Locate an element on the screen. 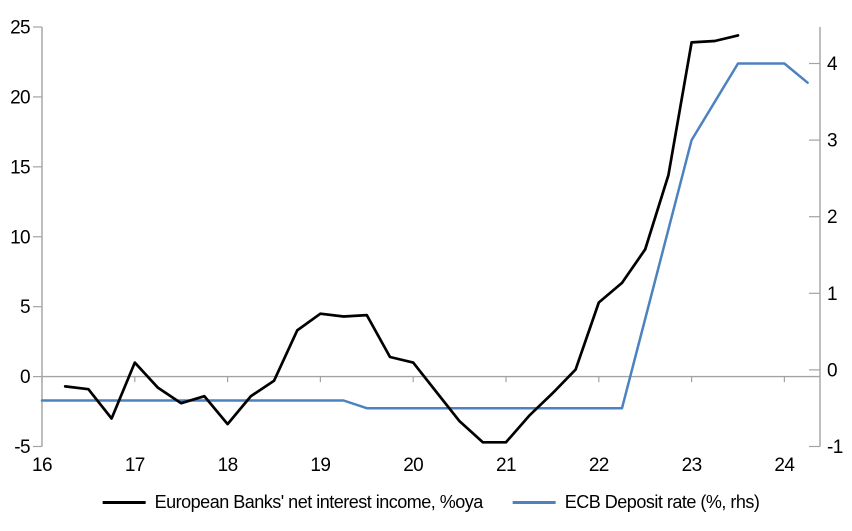 This screenshot has height=531, width=852. left-axis-tick-label: 20 is located at coordinates (20, 97).